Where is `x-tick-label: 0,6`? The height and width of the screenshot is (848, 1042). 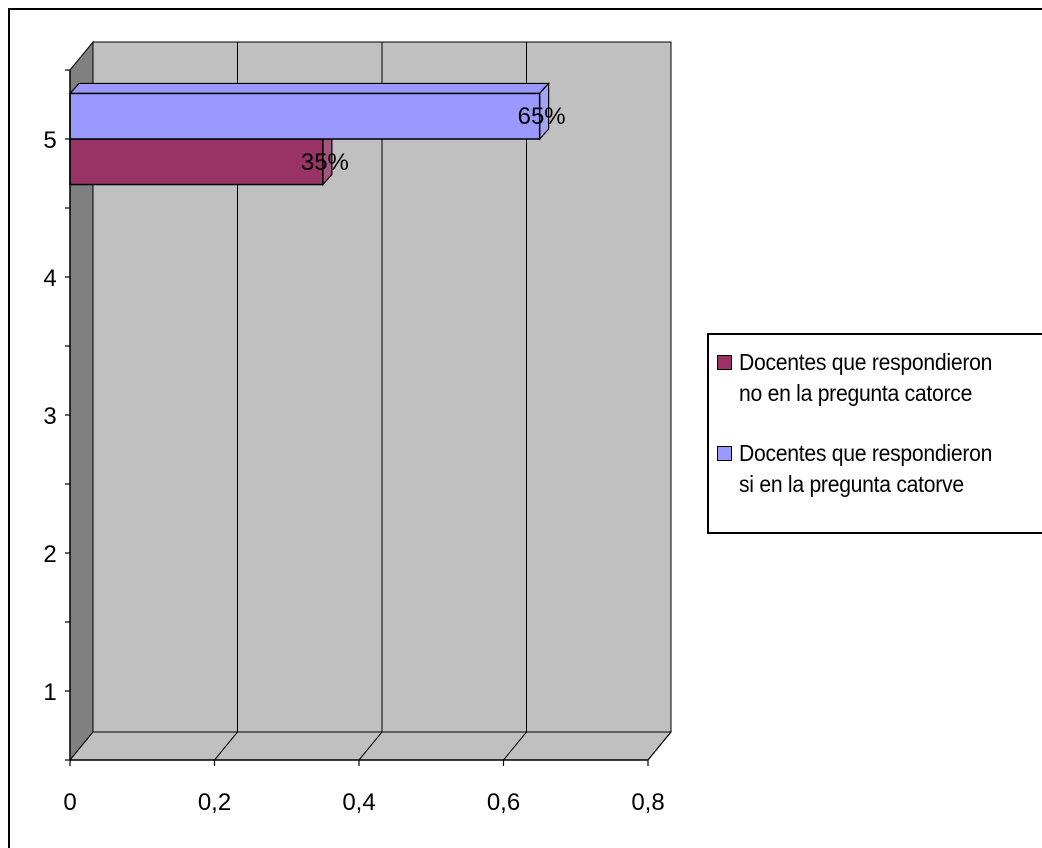 x-tick-label: 0,6 is located at coordinates (503, 802).